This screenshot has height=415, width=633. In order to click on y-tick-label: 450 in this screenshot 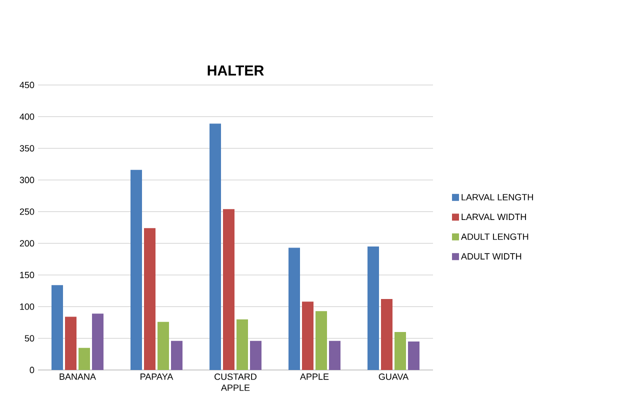, I will do `click(27, 85)`.